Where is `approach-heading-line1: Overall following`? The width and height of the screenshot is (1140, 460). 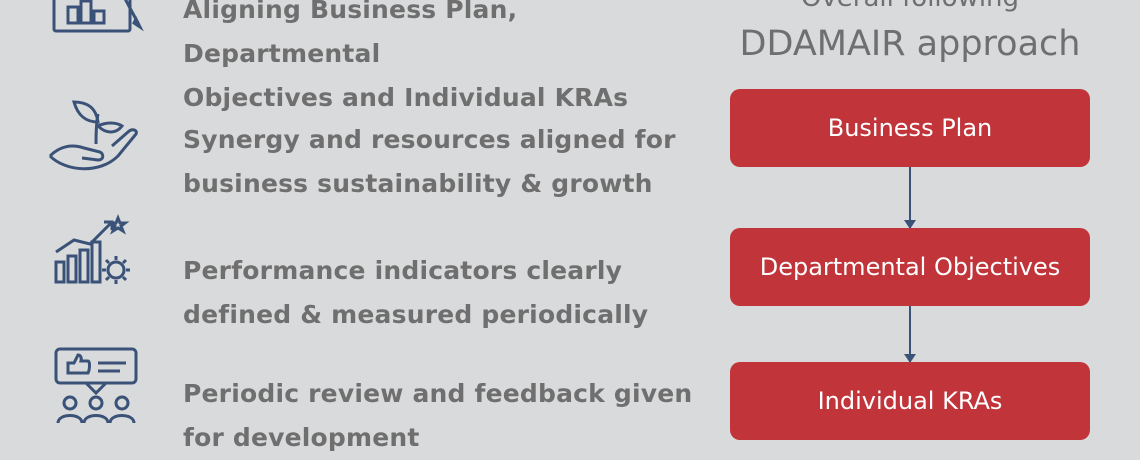 approach-heading-line1: Overall following is located at coordinates (910, 6).